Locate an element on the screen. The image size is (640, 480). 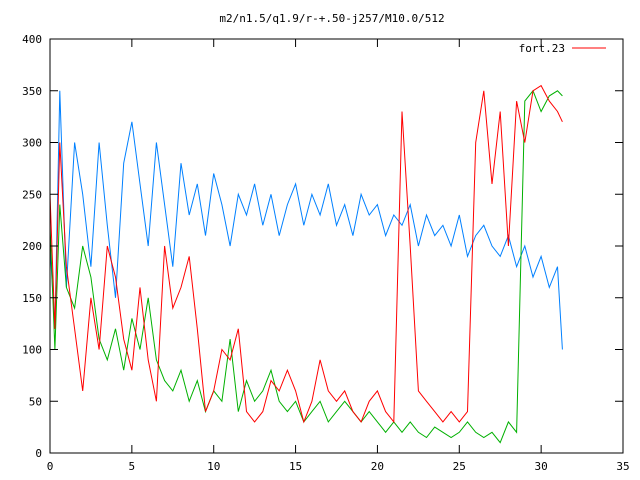
x-tick-label: 0 is located at coordinates (50, 466).